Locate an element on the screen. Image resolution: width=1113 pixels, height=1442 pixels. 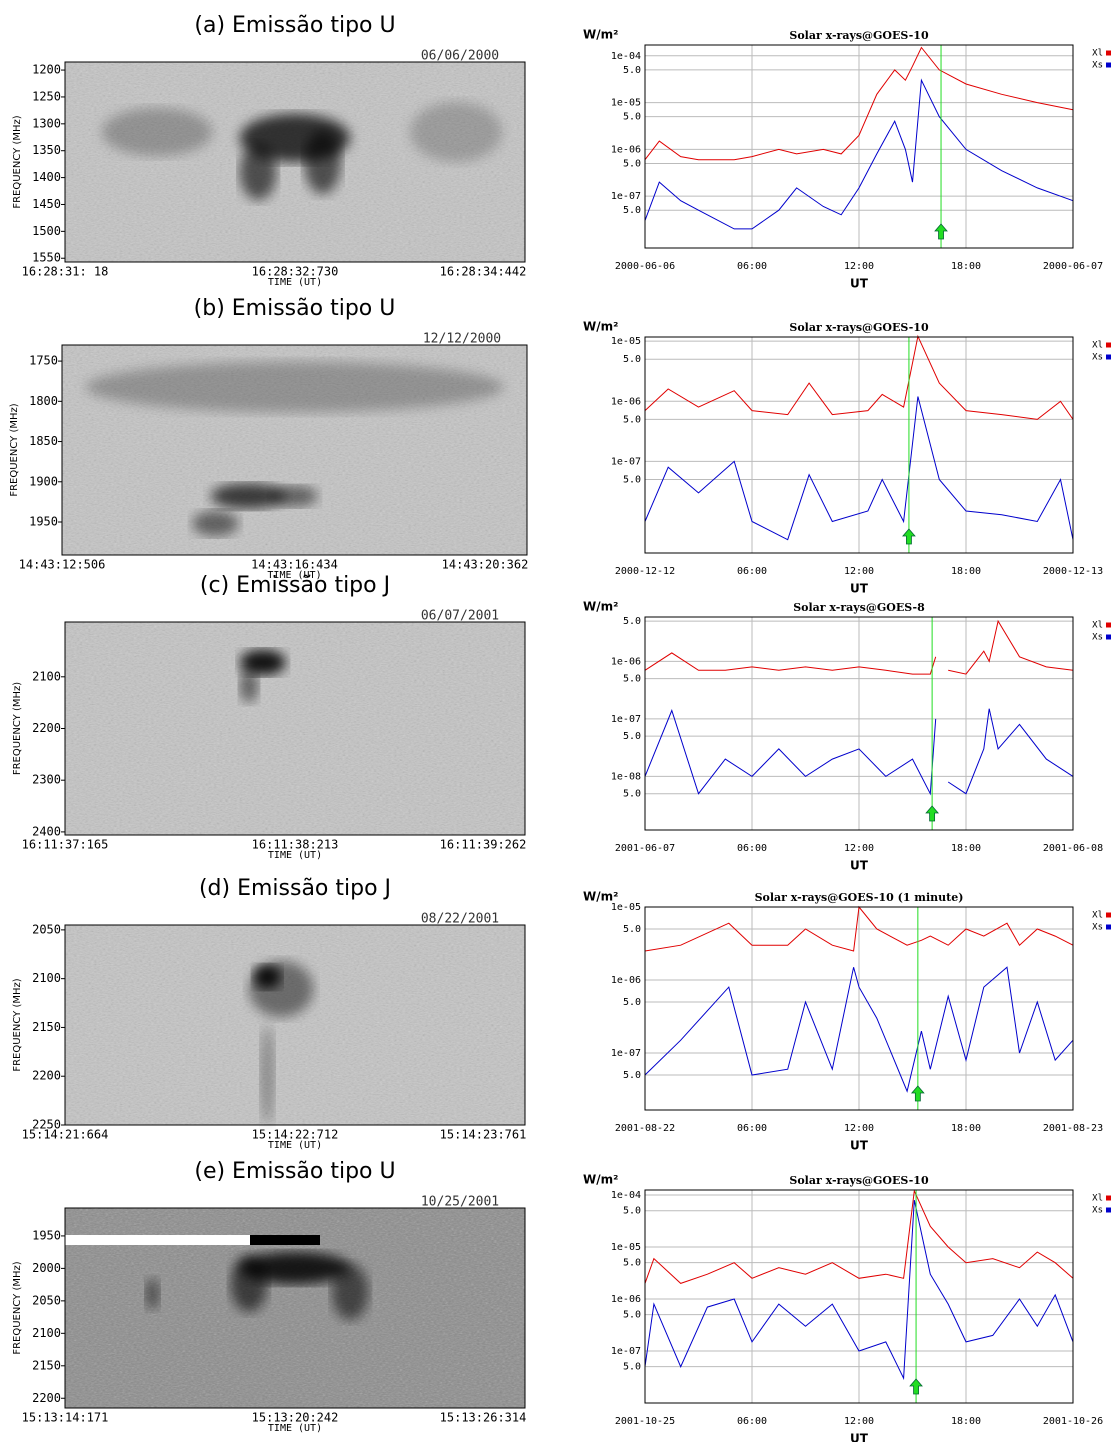
y-tick-label: 1750 is located at coordinates (43, 361).